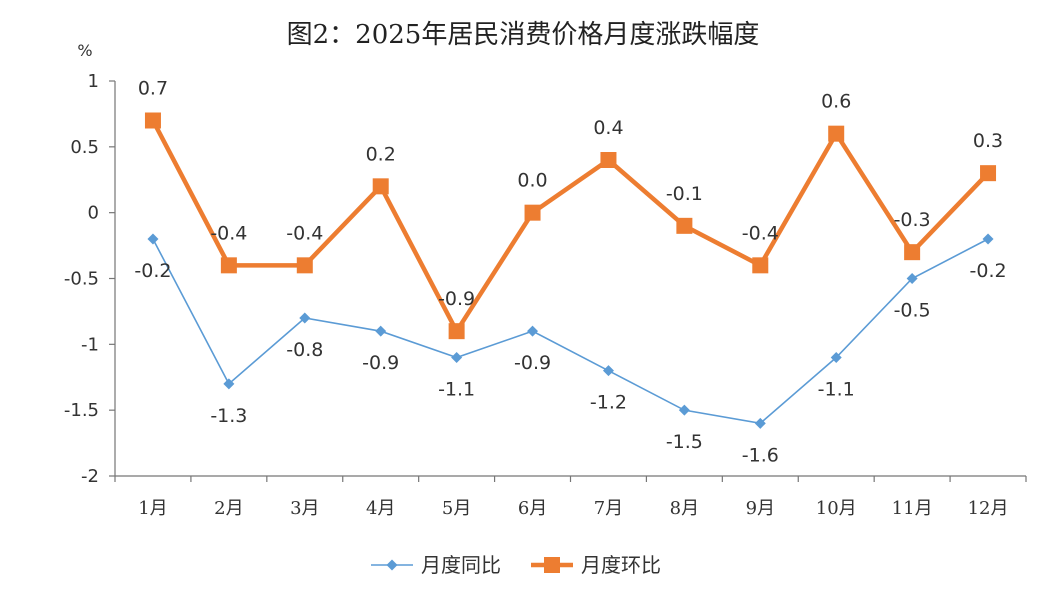 The image size is (1047, 601). Describe the element at coordinates (608, 403) in the screenshot. I see `data-label-yoy: -1.2` at that location.